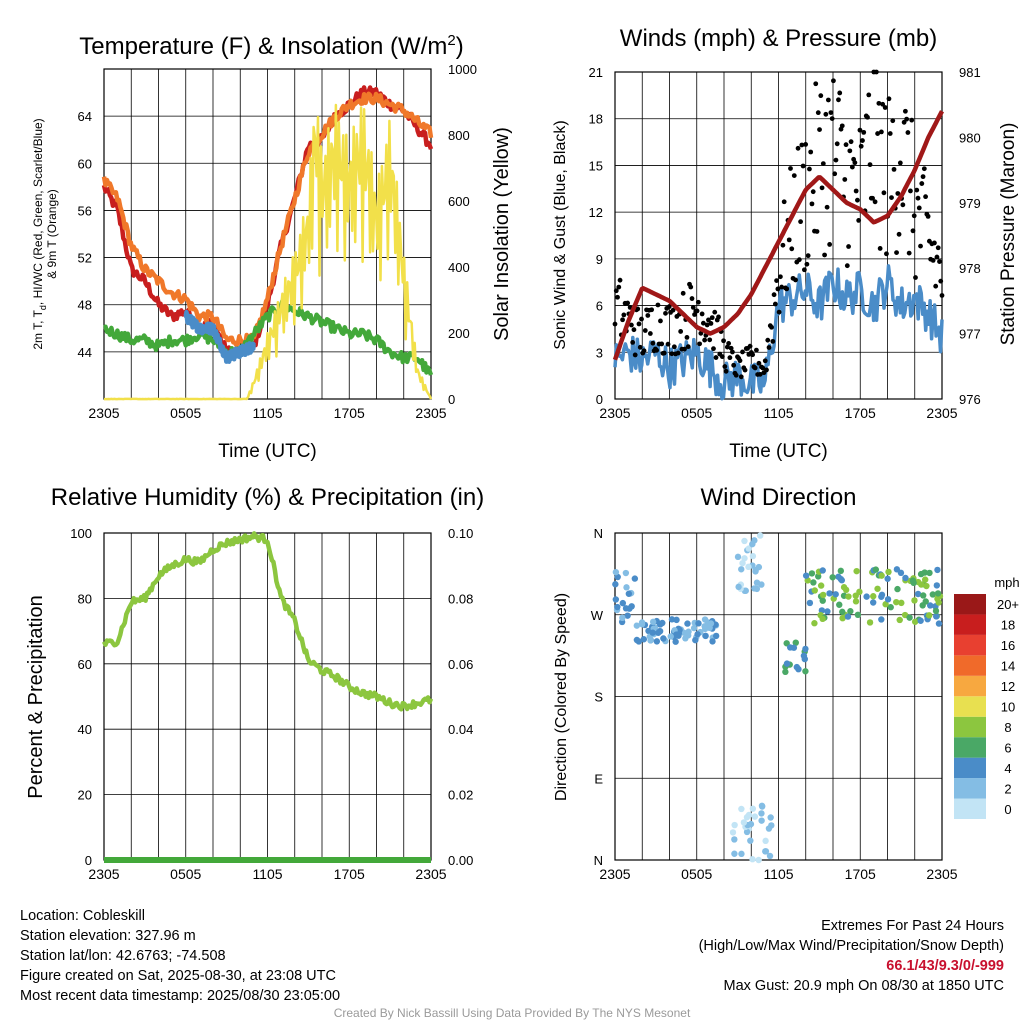 This screenshot has height=1024, width=1024. I want to click on y-axis-label: Sonic Wind & Gust (Blue, Black), so click(560, 234).